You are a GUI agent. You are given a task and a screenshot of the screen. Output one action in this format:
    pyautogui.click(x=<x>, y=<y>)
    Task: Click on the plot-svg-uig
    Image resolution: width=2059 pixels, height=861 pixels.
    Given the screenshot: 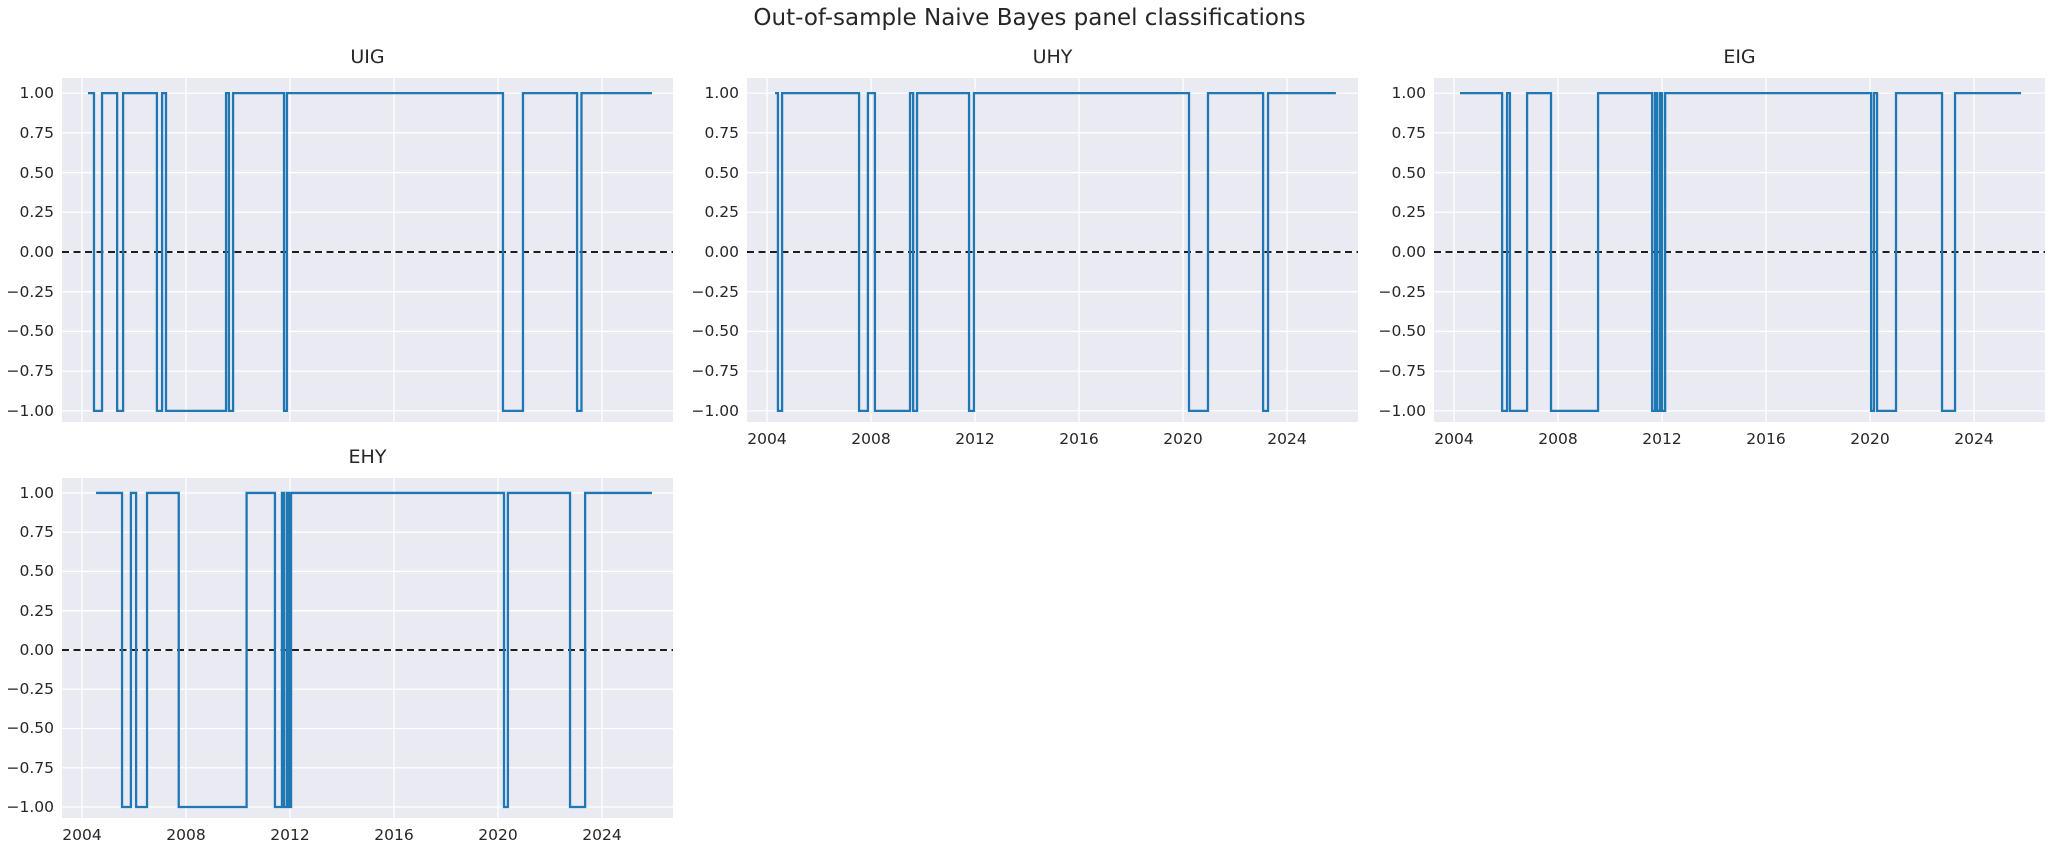 What is the action you would take?
    pyautogui.click(x=367, y=250)
    